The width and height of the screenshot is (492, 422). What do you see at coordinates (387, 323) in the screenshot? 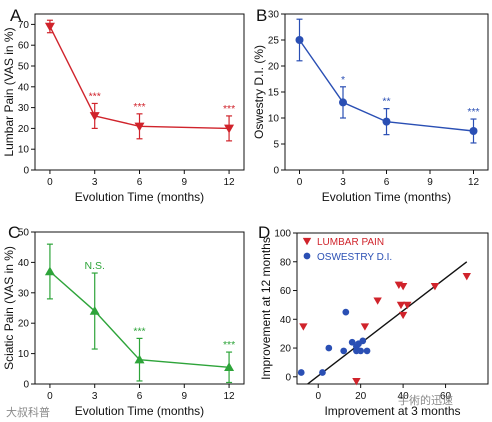
I see `regression-line` at bounding box center [387, 323].